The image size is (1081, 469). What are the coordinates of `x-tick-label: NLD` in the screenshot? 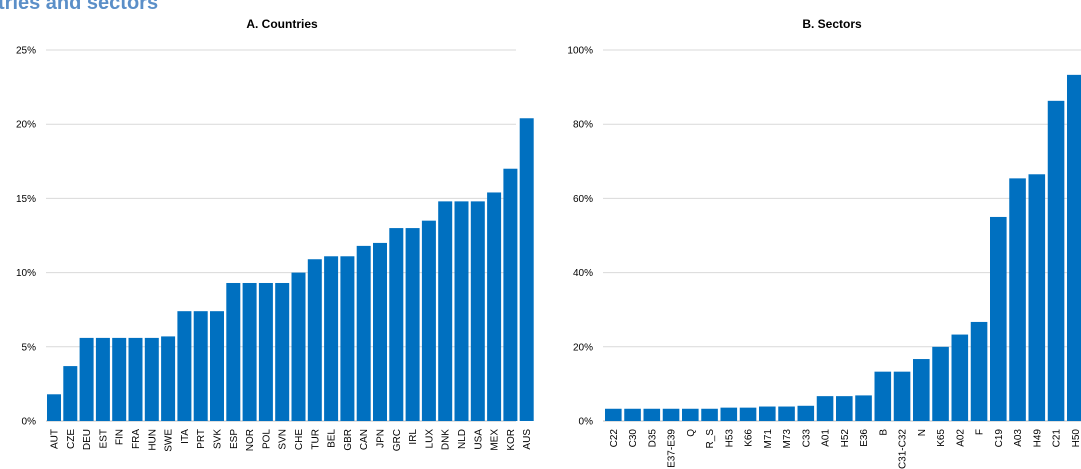 It's located at (462, 439).